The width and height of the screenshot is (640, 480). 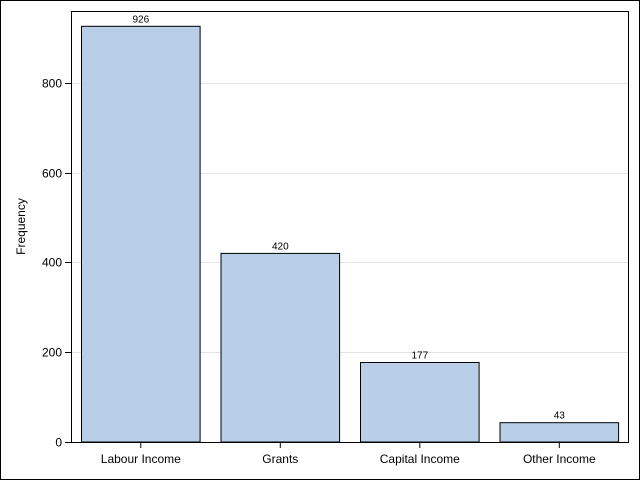 What do you see at coordinates (52, 174) in the screenshot?
I see `y-tick-label: 600` at bounding box center [52, 174].